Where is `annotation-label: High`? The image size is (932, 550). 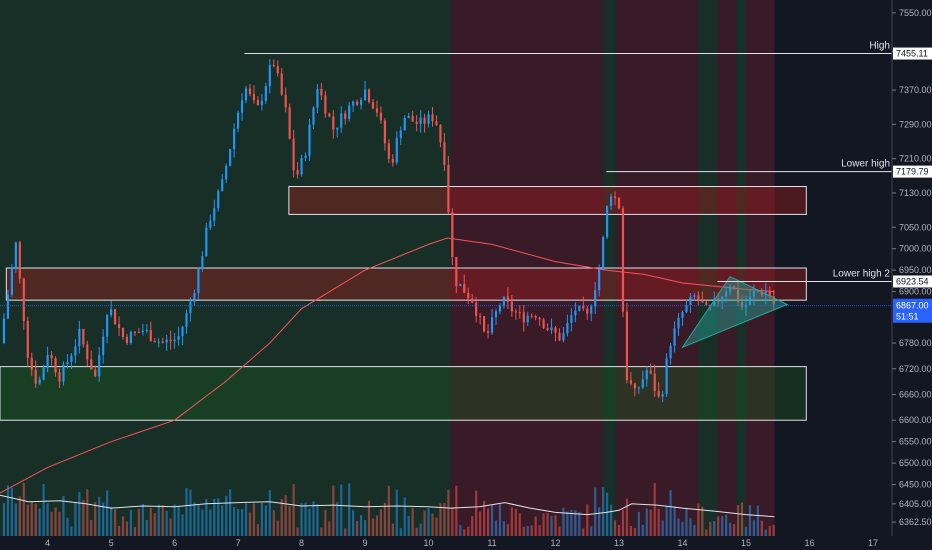 annotation-label: High is located at coordinates (879, 46).